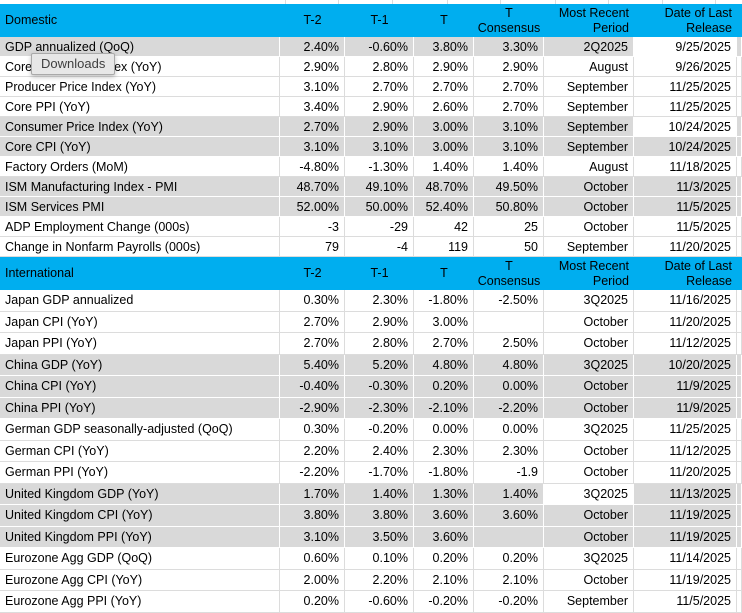 Image resolution: width=742 pixels, height=613 pixels. Describe the element at coordinates (509, 46) in the screenshot. I see `cell-consensus: 3.30%` at that location.